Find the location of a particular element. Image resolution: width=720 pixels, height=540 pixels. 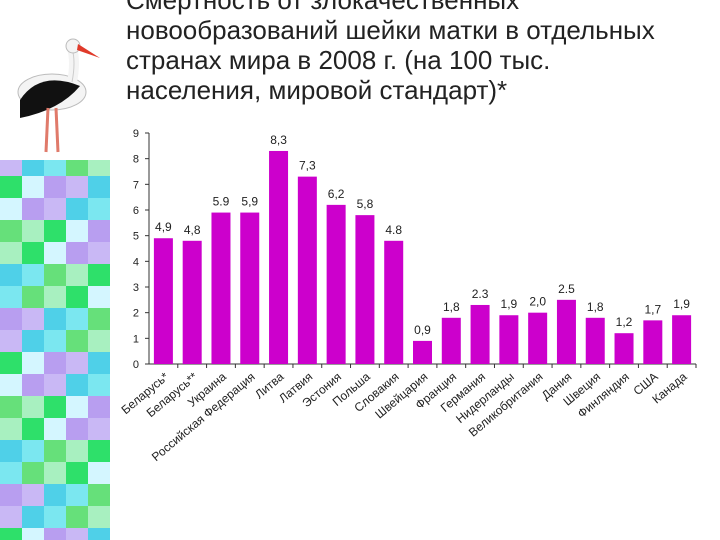

y-tick-label: 3 is located at coordinates (136, 288).